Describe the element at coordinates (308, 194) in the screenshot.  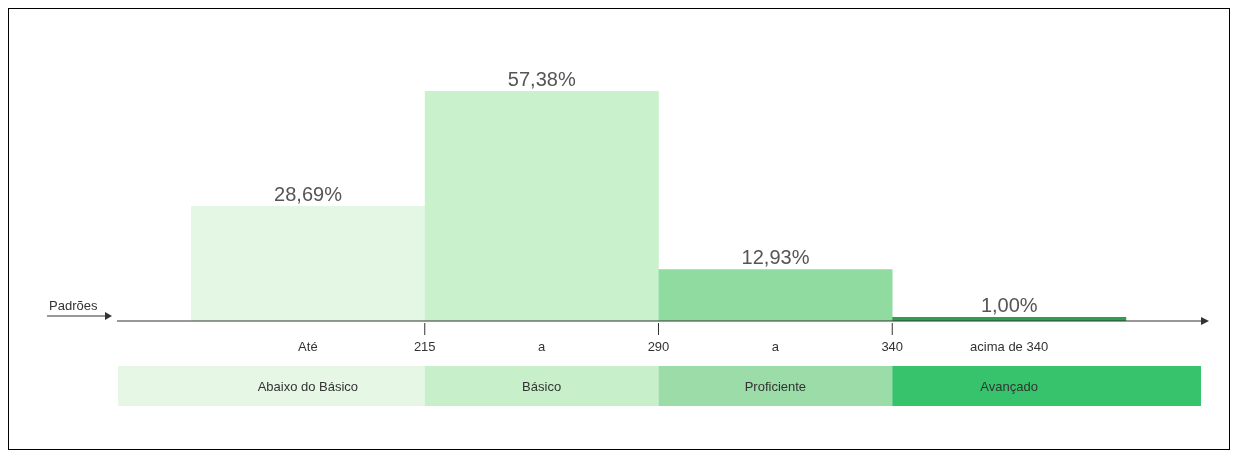
I see `data-label: 28,69%` at that location.